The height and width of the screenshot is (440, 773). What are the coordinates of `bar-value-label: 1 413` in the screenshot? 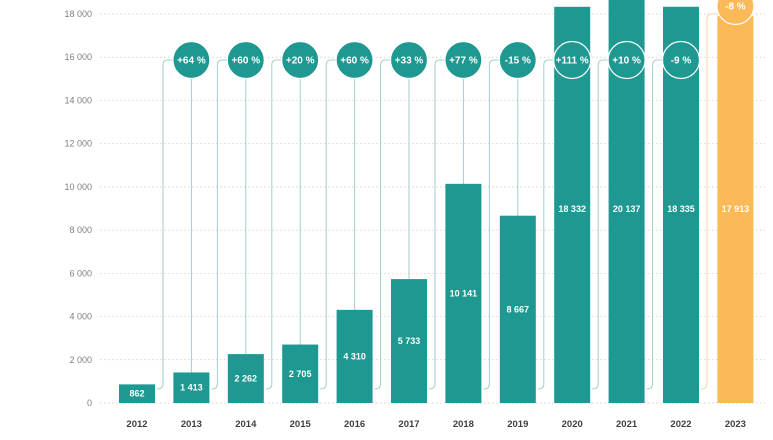 It's located at (191, 388).